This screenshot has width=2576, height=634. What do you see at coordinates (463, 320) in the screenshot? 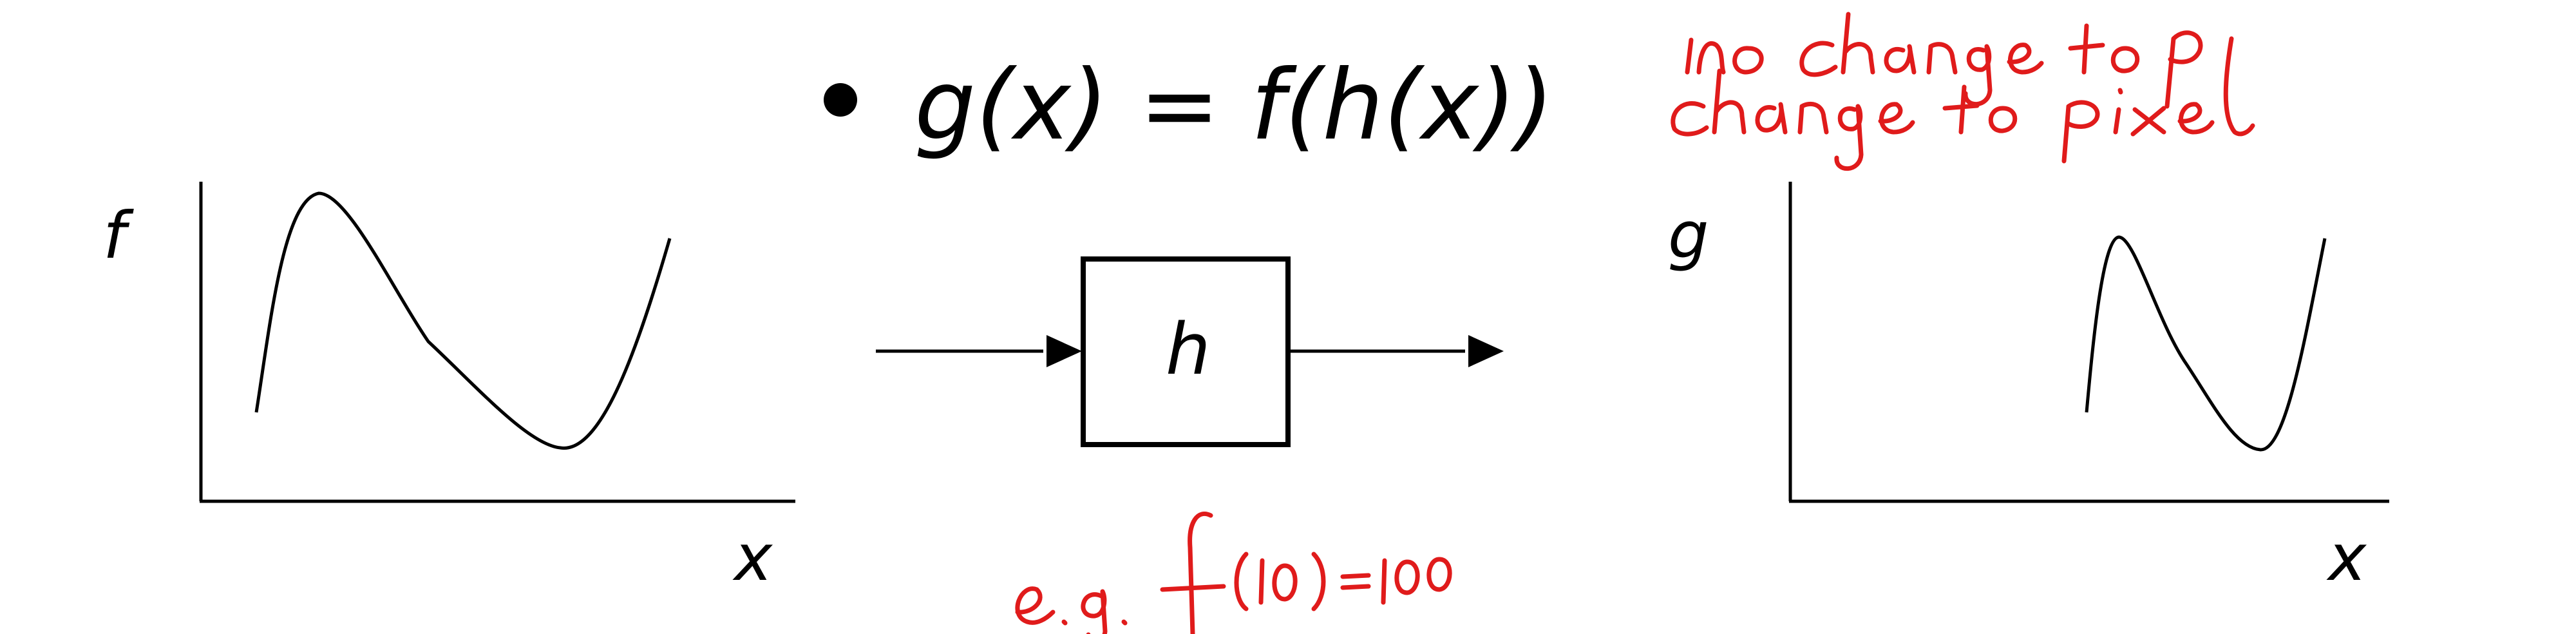
I see `left-curve` at bounding box center [463, 320].